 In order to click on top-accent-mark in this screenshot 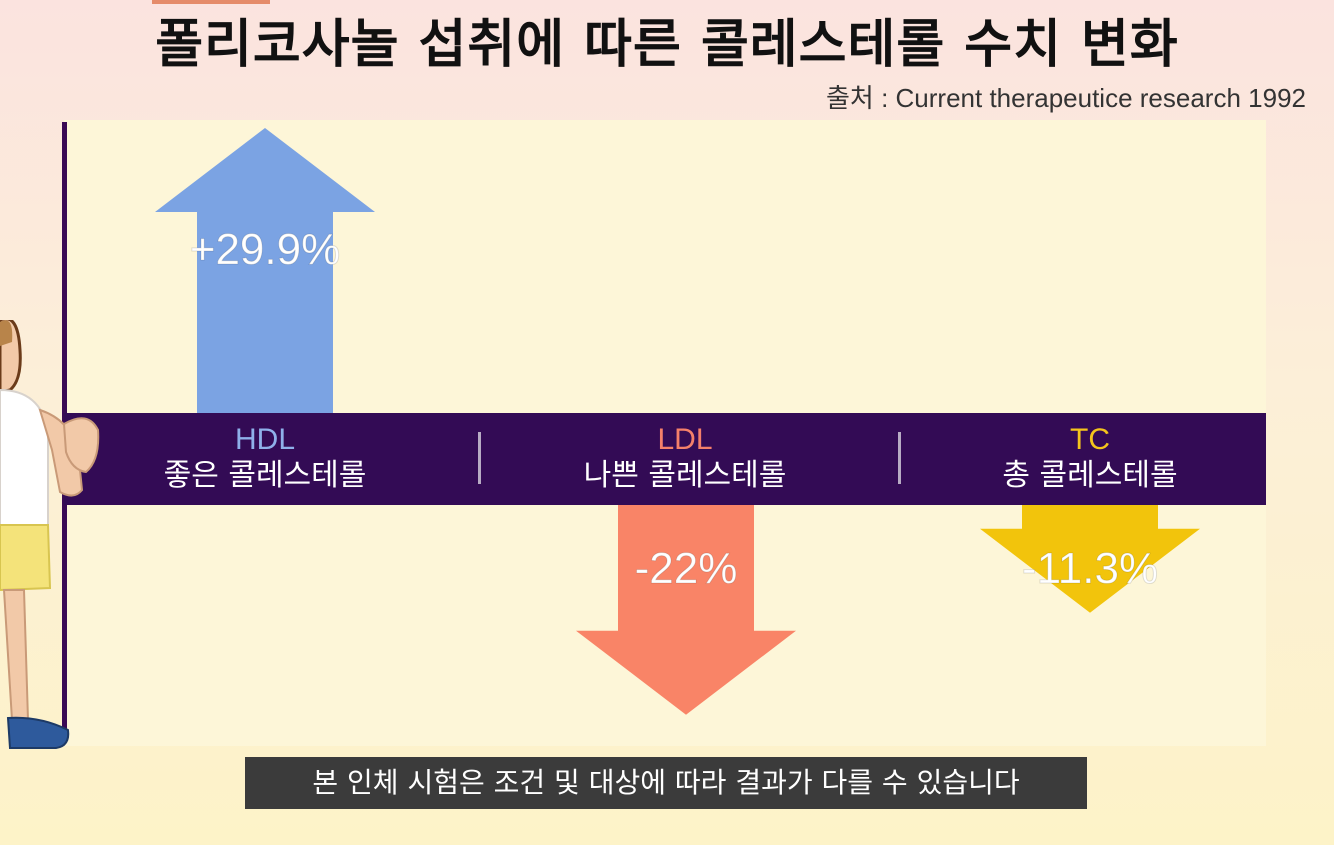, I will do `click(211, 2)`.